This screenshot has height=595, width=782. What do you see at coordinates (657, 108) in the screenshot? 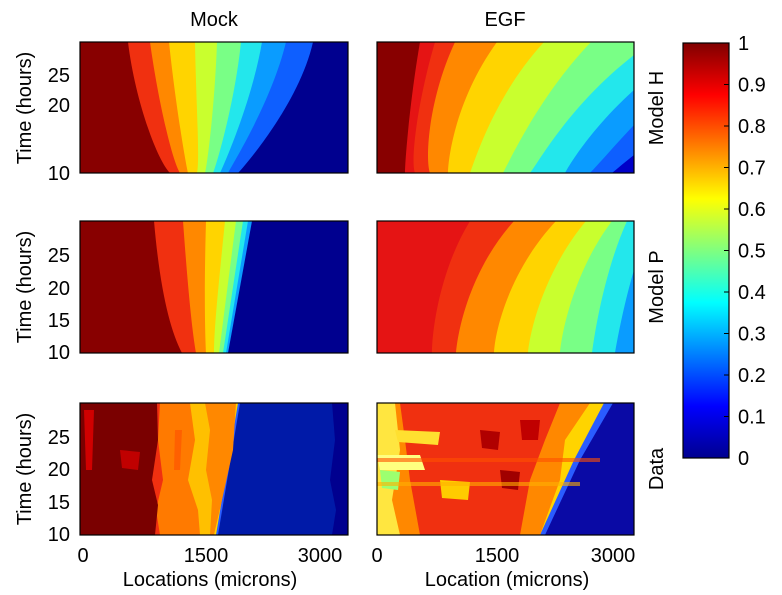
I see `row-label-model-h: Model H` at bounding box center [657, 108].